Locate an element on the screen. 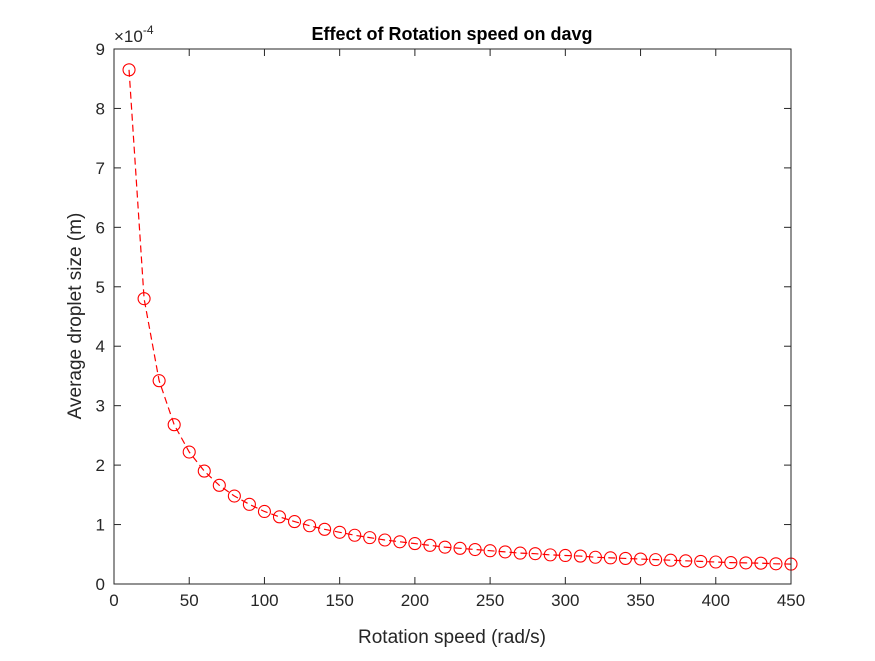  y-multiplier: ×10⁻⁴ is located at coordinates (134, 34).